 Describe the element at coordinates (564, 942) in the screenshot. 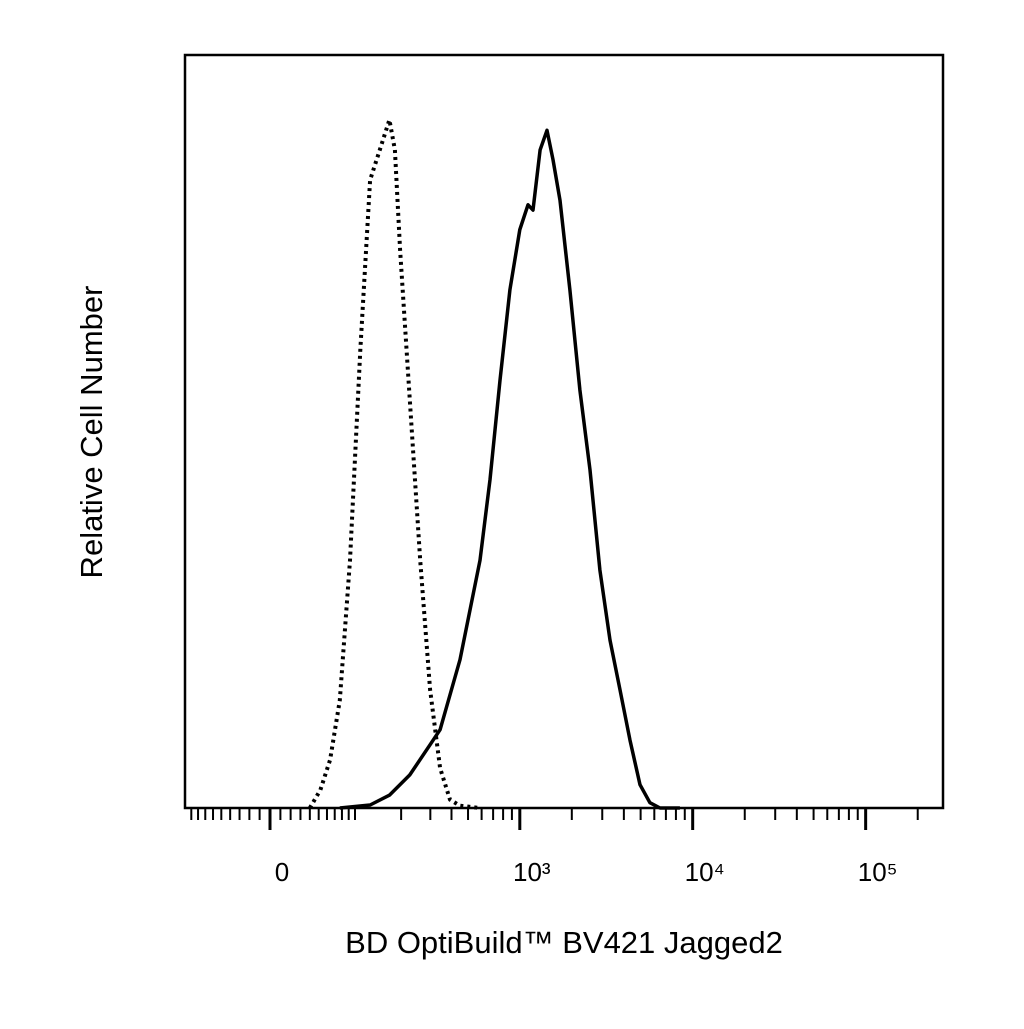

I see `x-axis-title: BD OptiBuild™ BV421 Jagged2` at that location.